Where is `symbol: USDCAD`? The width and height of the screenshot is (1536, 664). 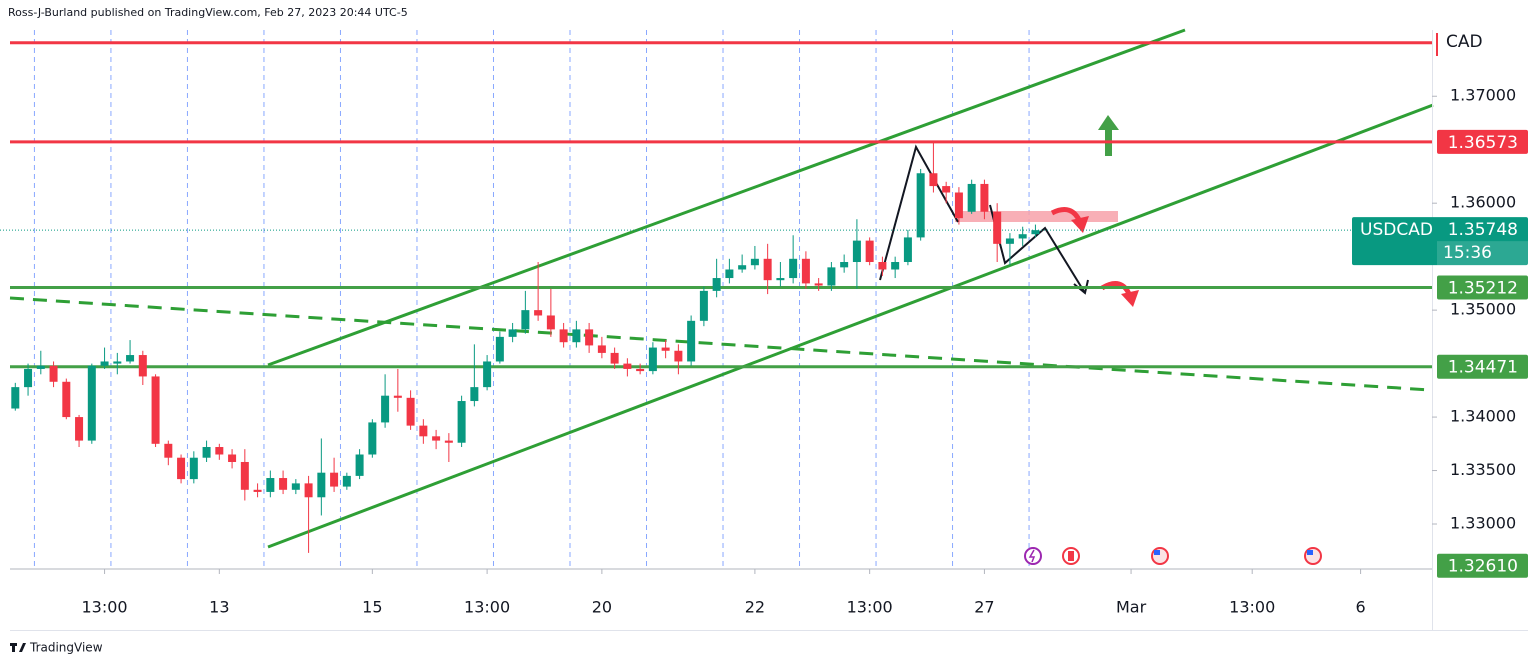 symbol: USDCAD is located at coordinates (1396, 230).